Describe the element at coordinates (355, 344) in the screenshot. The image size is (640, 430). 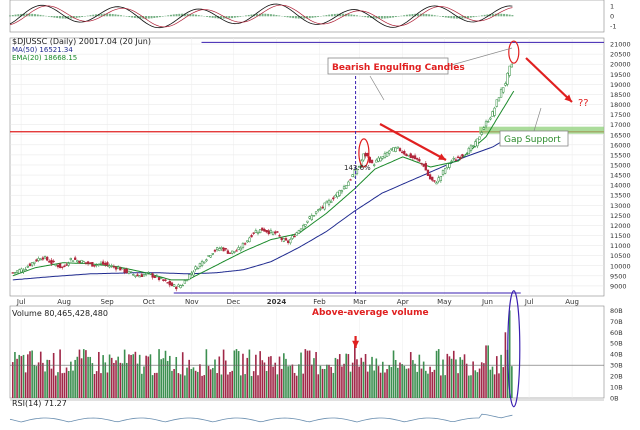
I see `volume-arrow-head` at that location.